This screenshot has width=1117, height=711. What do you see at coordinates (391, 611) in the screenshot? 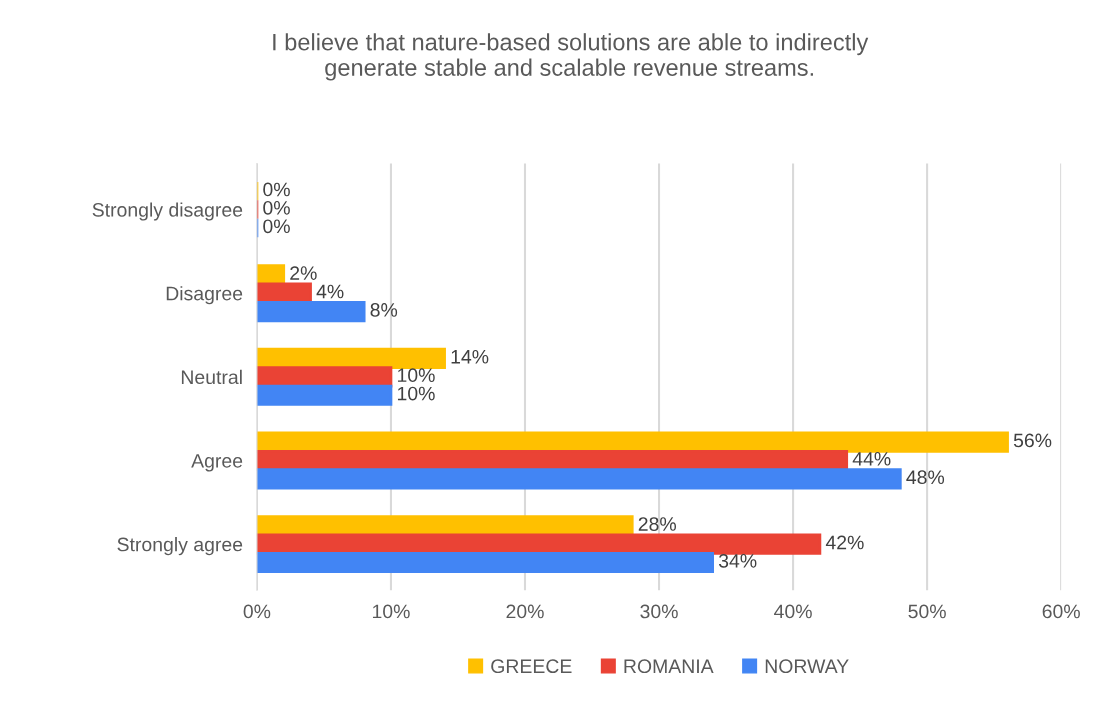
I see `x-tick-label: 10%` at bounding box center [391, 611].